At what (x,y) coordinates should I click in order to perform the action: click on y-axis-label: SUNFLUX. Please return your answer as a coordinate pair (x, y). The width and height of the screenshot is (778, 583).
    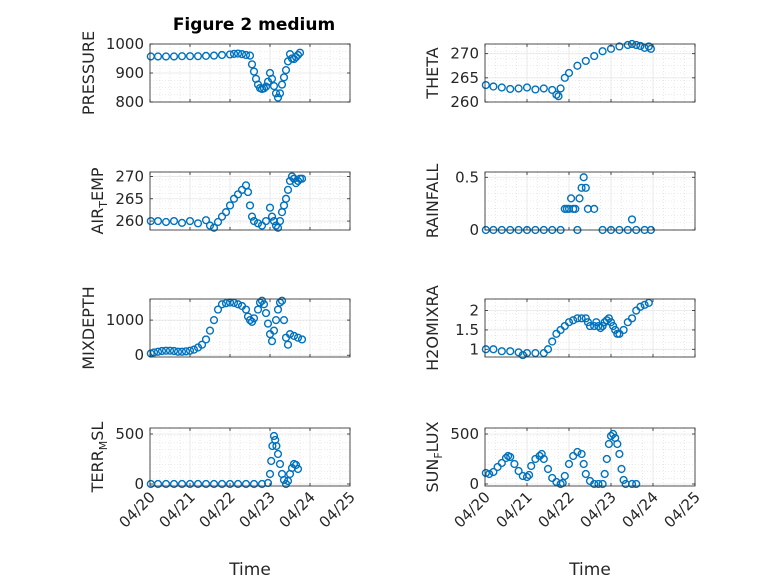
    Looking at the image, I should click on (434, 456).